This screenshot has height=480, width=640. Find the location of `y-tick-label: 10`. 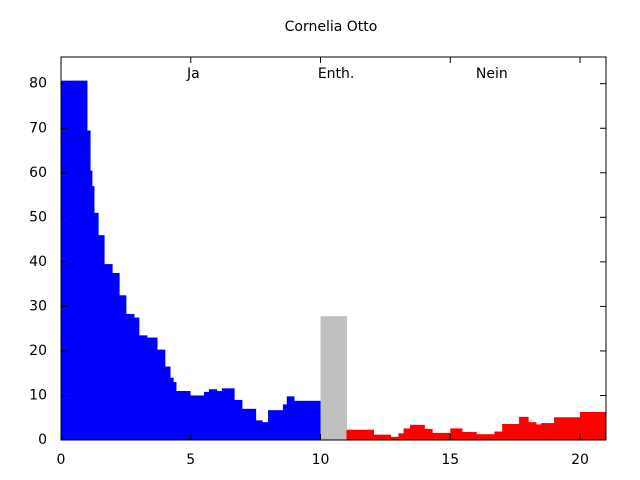

y-tick-label: 10 is located at coordinates (38, 395).